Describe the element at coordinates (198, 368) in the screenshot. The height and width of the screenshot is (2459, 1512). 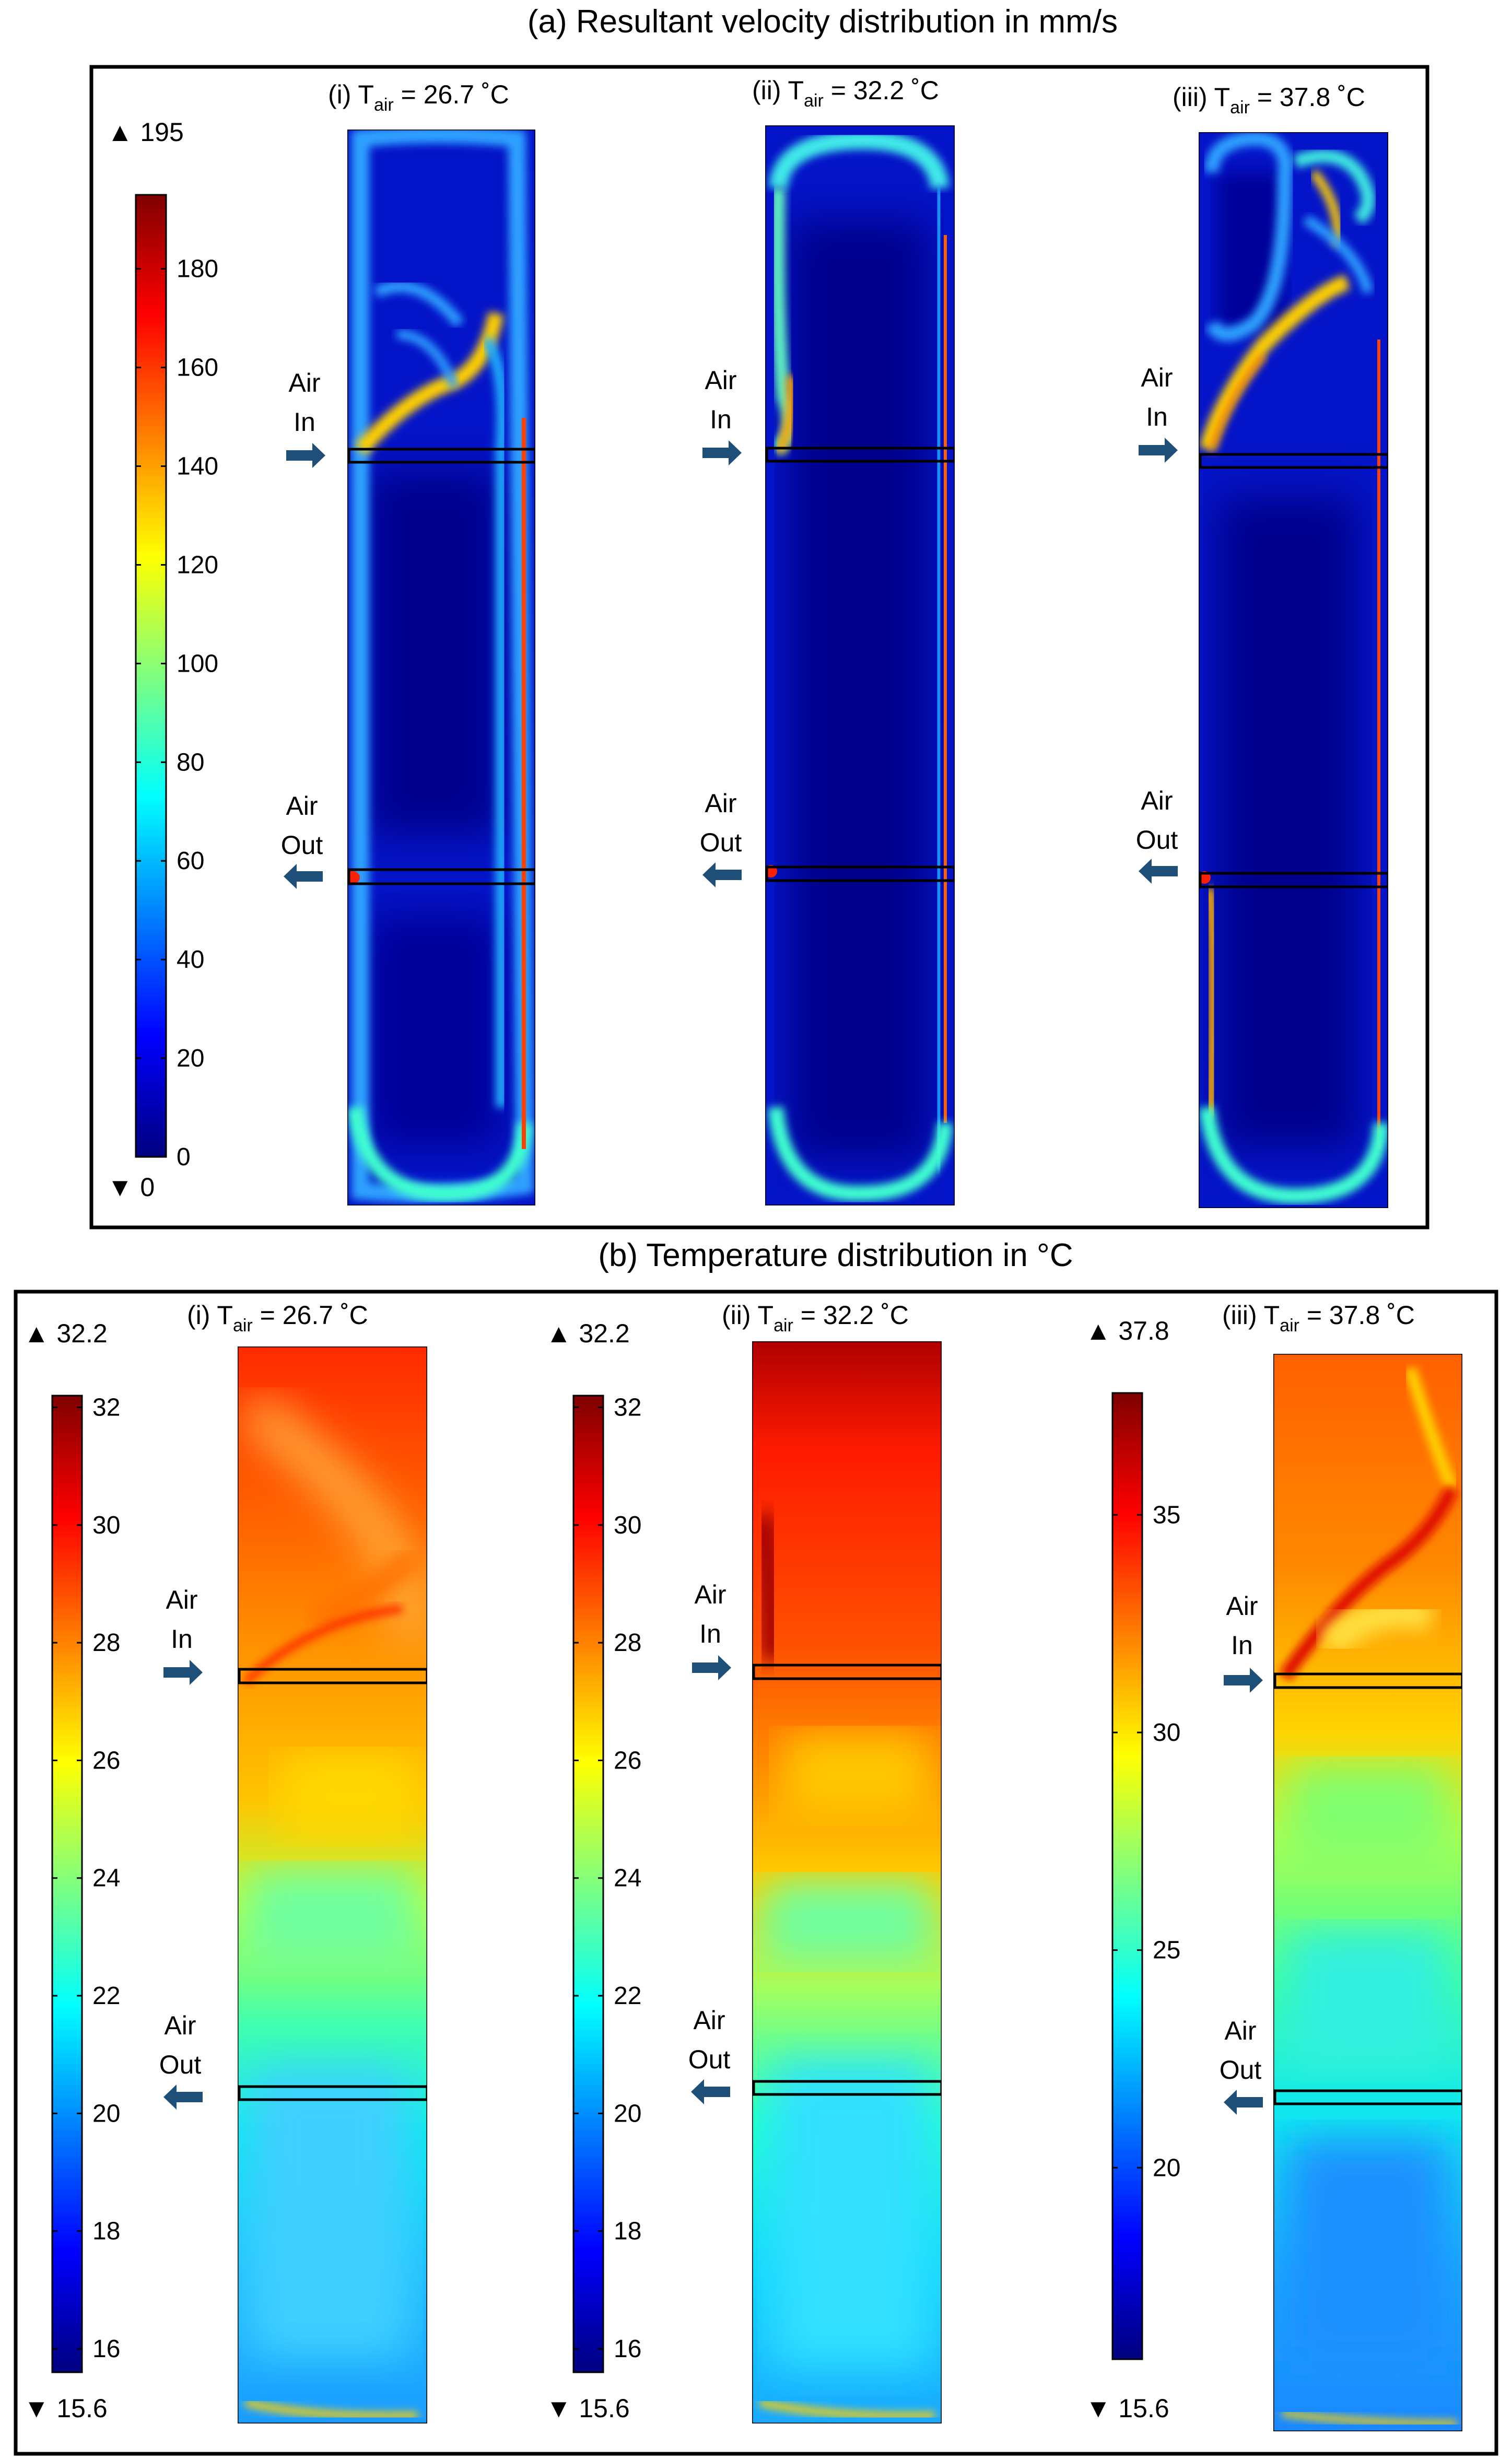
I see `colorbar-tick-label: 160` at that location.